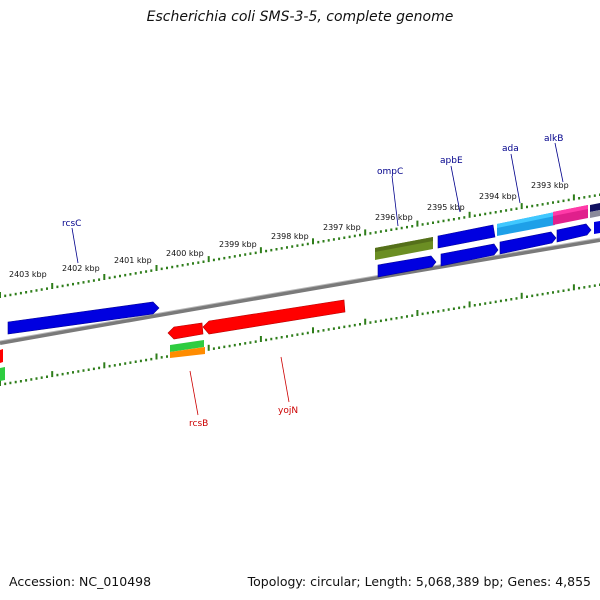  What do you see at coordinates (390, 172) in the screenshot?
I see `gene-label-ompC: ompC` at bounding box center [390, 172].